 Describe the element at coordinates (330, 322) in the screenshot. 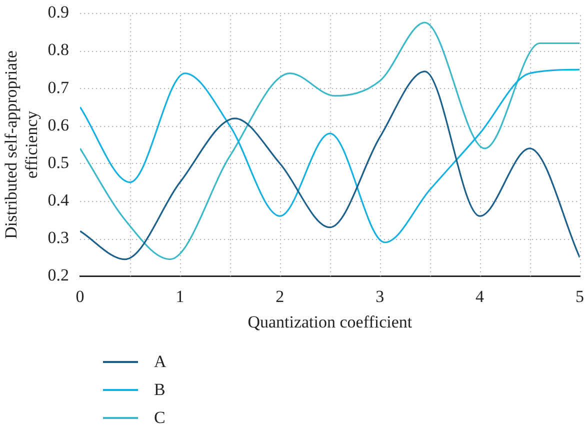

I see `x-axis-title: Quantization coefficient` at that location.